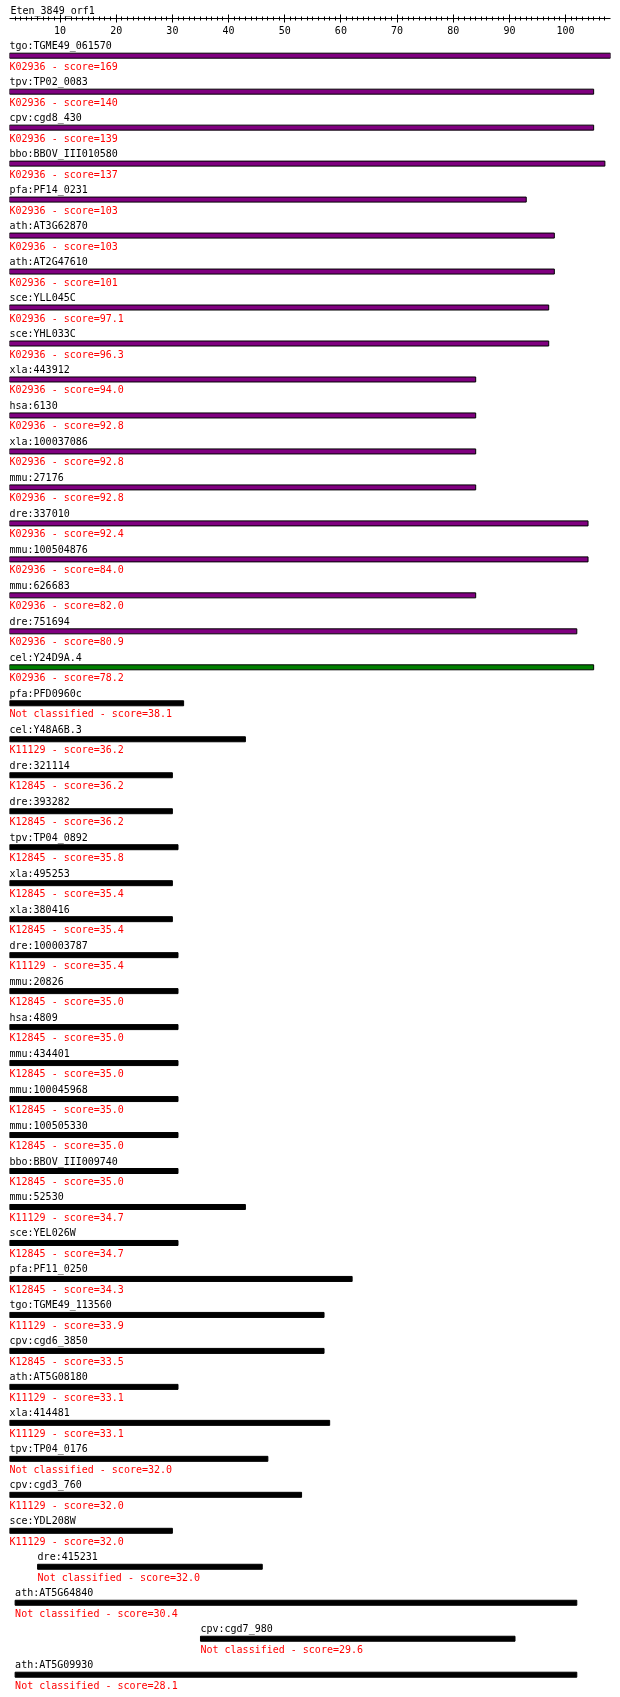  I want to click on y-tick-label: dre:415231, so click(67, 1557).